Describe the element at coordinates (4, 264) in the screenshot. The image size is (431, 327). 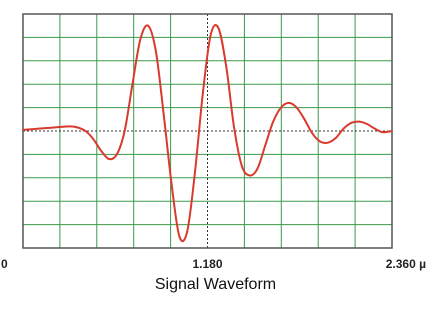
I see `x-tick-label: 0` at that location.